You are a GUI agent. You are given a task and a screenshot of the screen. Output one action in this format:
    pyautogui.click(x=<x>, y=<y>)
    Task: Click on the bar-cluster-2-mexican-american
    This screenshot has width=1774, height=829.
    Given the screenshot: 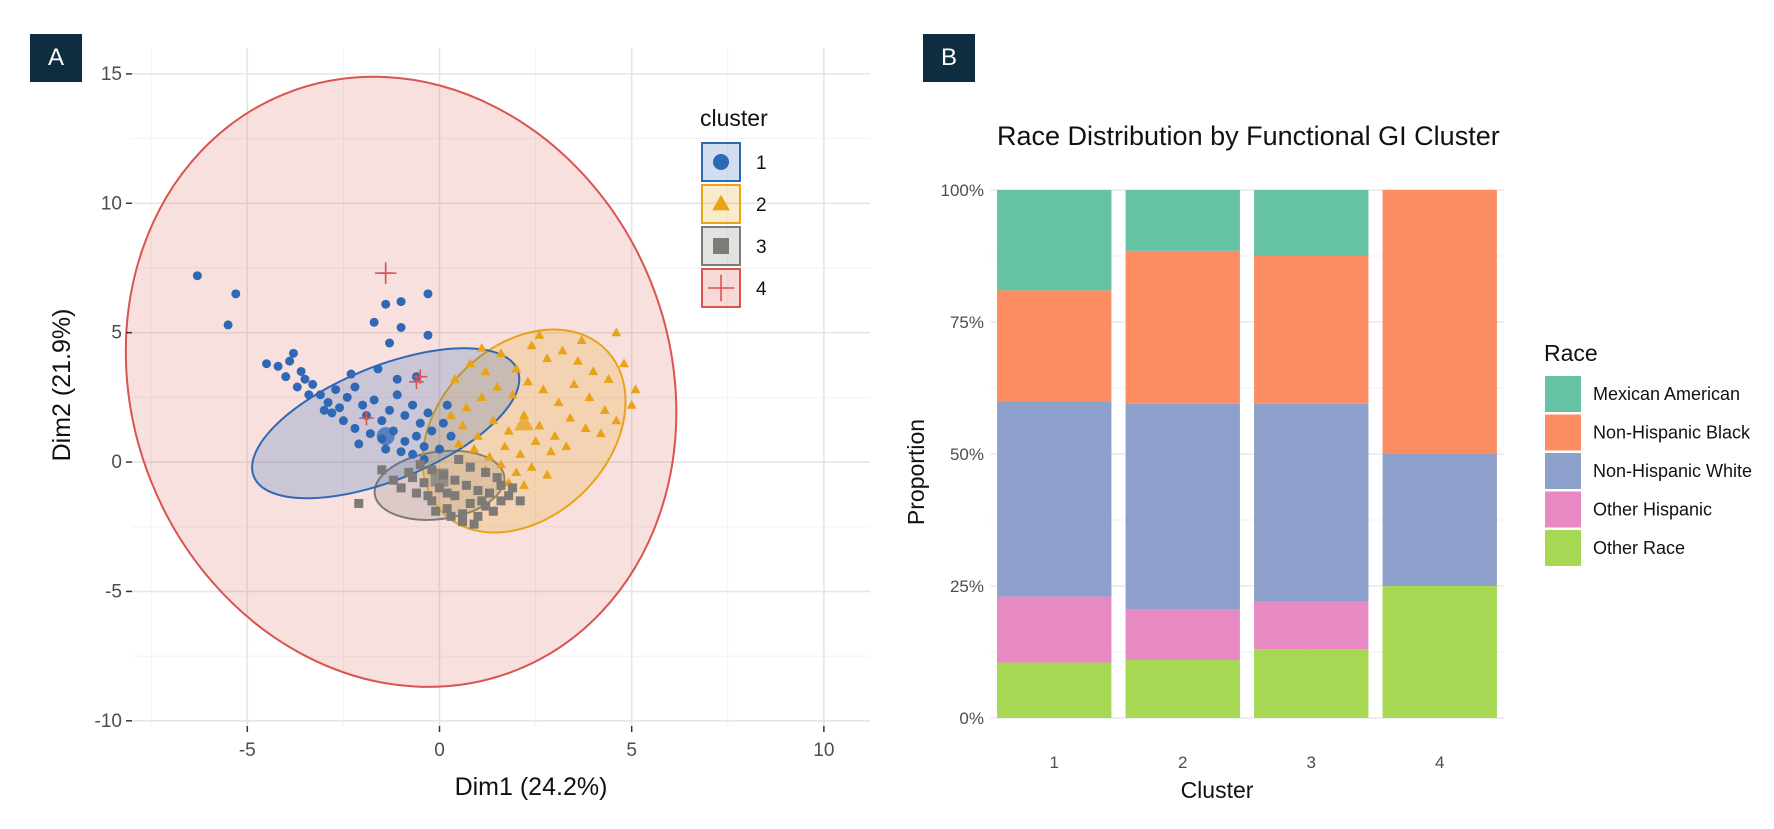 What is the action you would take?
    pyautogui.click(x=1182, y=220)
    